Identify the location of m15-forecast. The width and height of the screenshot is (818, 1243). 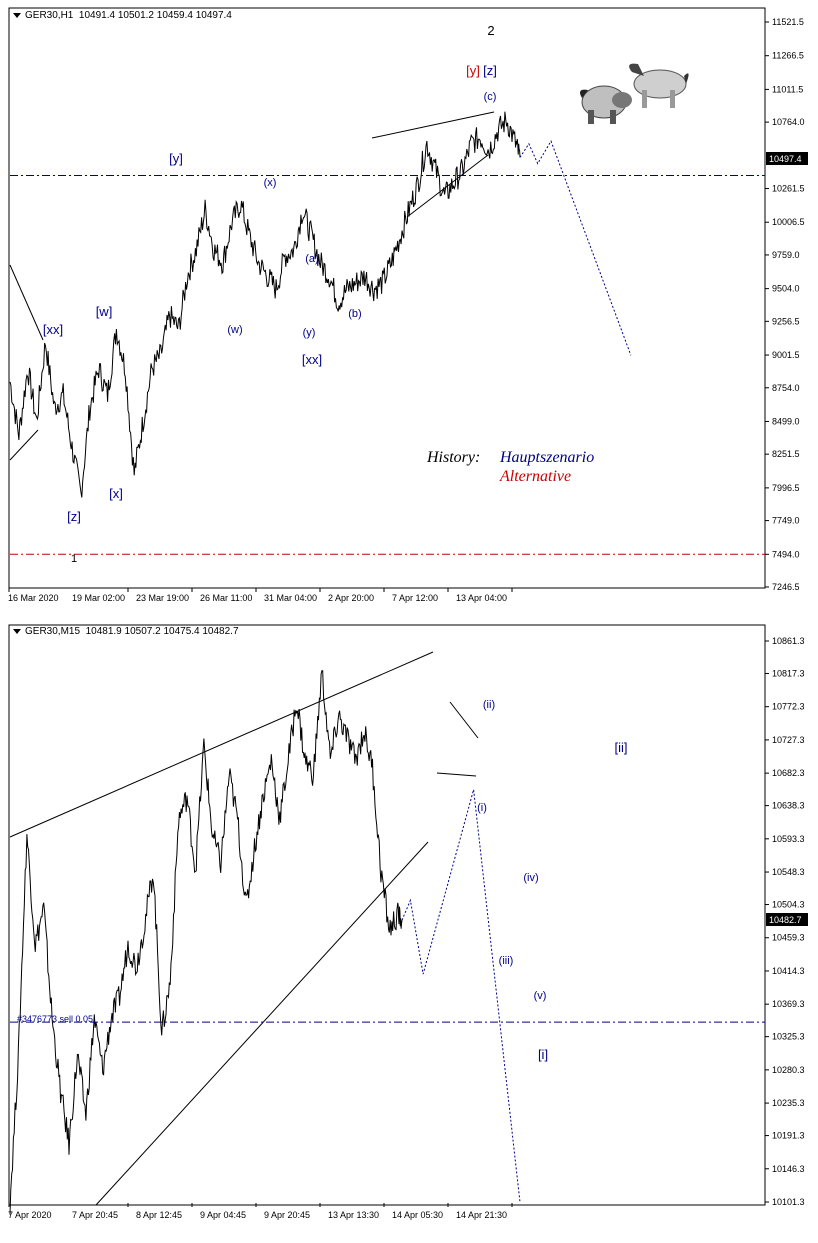
(461, 996).